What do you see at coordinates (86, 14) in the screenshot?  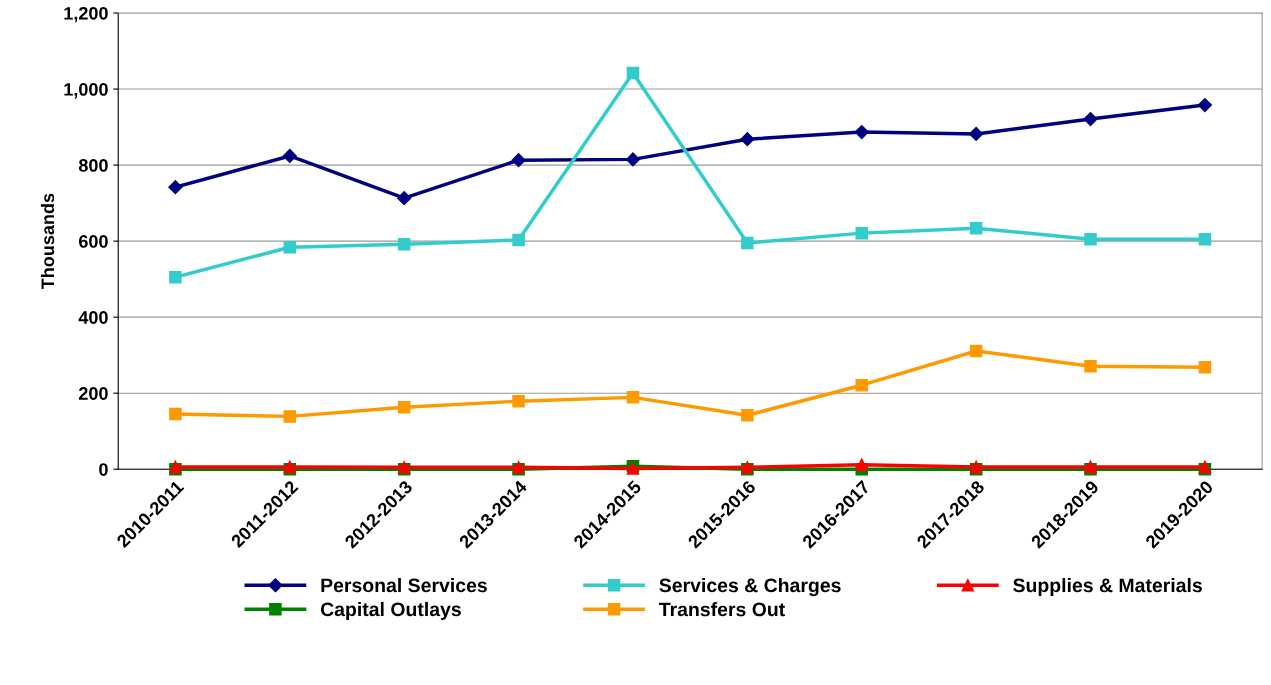 I see `y-tick-label: 1,200` at bounding box center [86, 14].